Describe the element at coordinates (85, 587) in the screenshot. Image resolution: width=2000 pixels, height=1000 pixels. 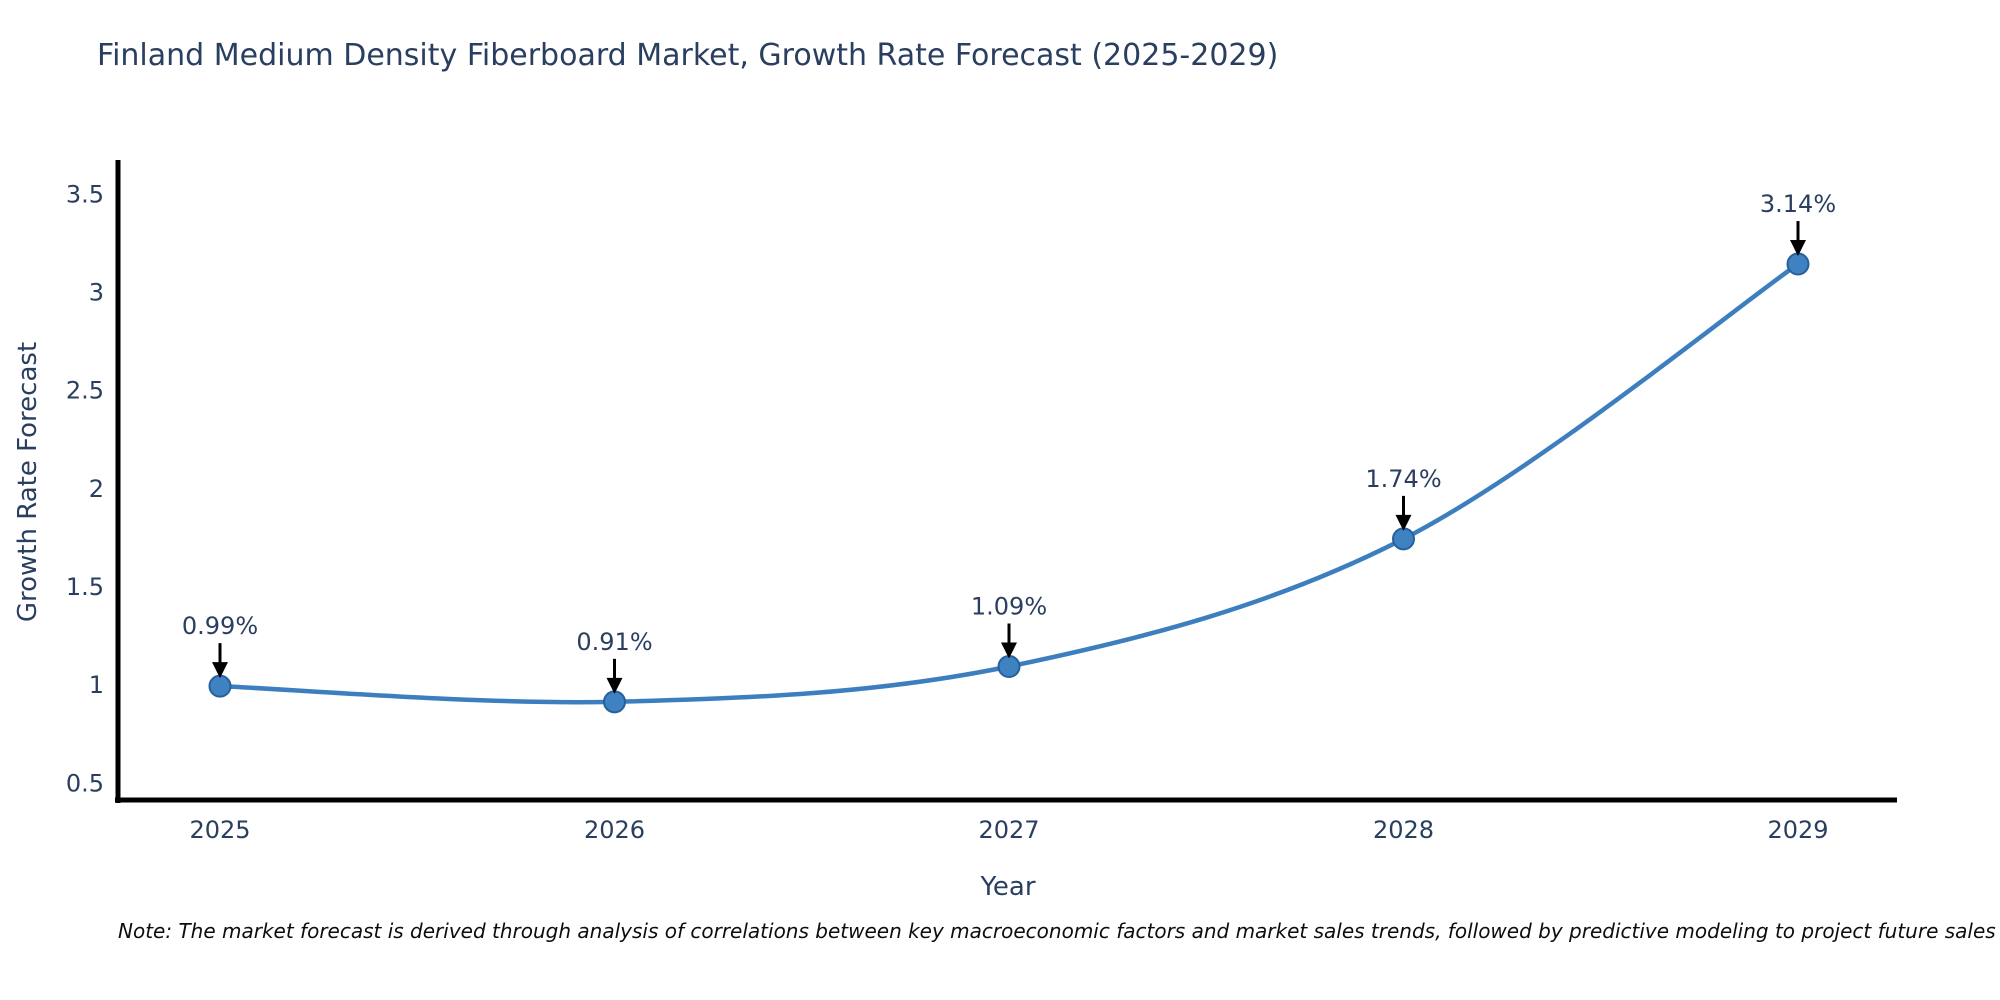
I see `y-tick-label: 1.5` at that location.